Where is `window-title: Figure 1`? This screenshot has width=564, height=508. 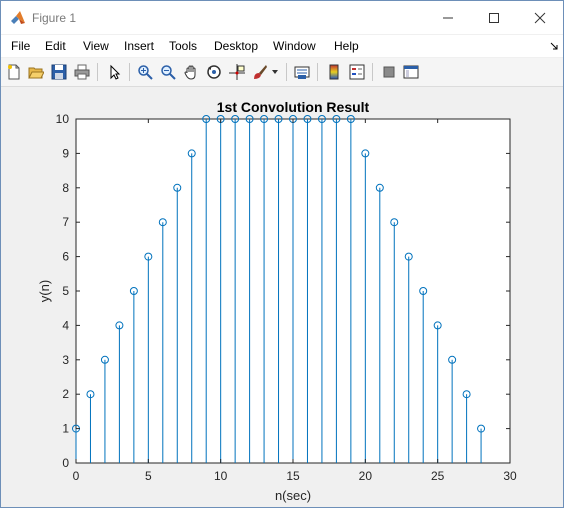
window-title: Figure 1 is located at coordinates (54, 18).